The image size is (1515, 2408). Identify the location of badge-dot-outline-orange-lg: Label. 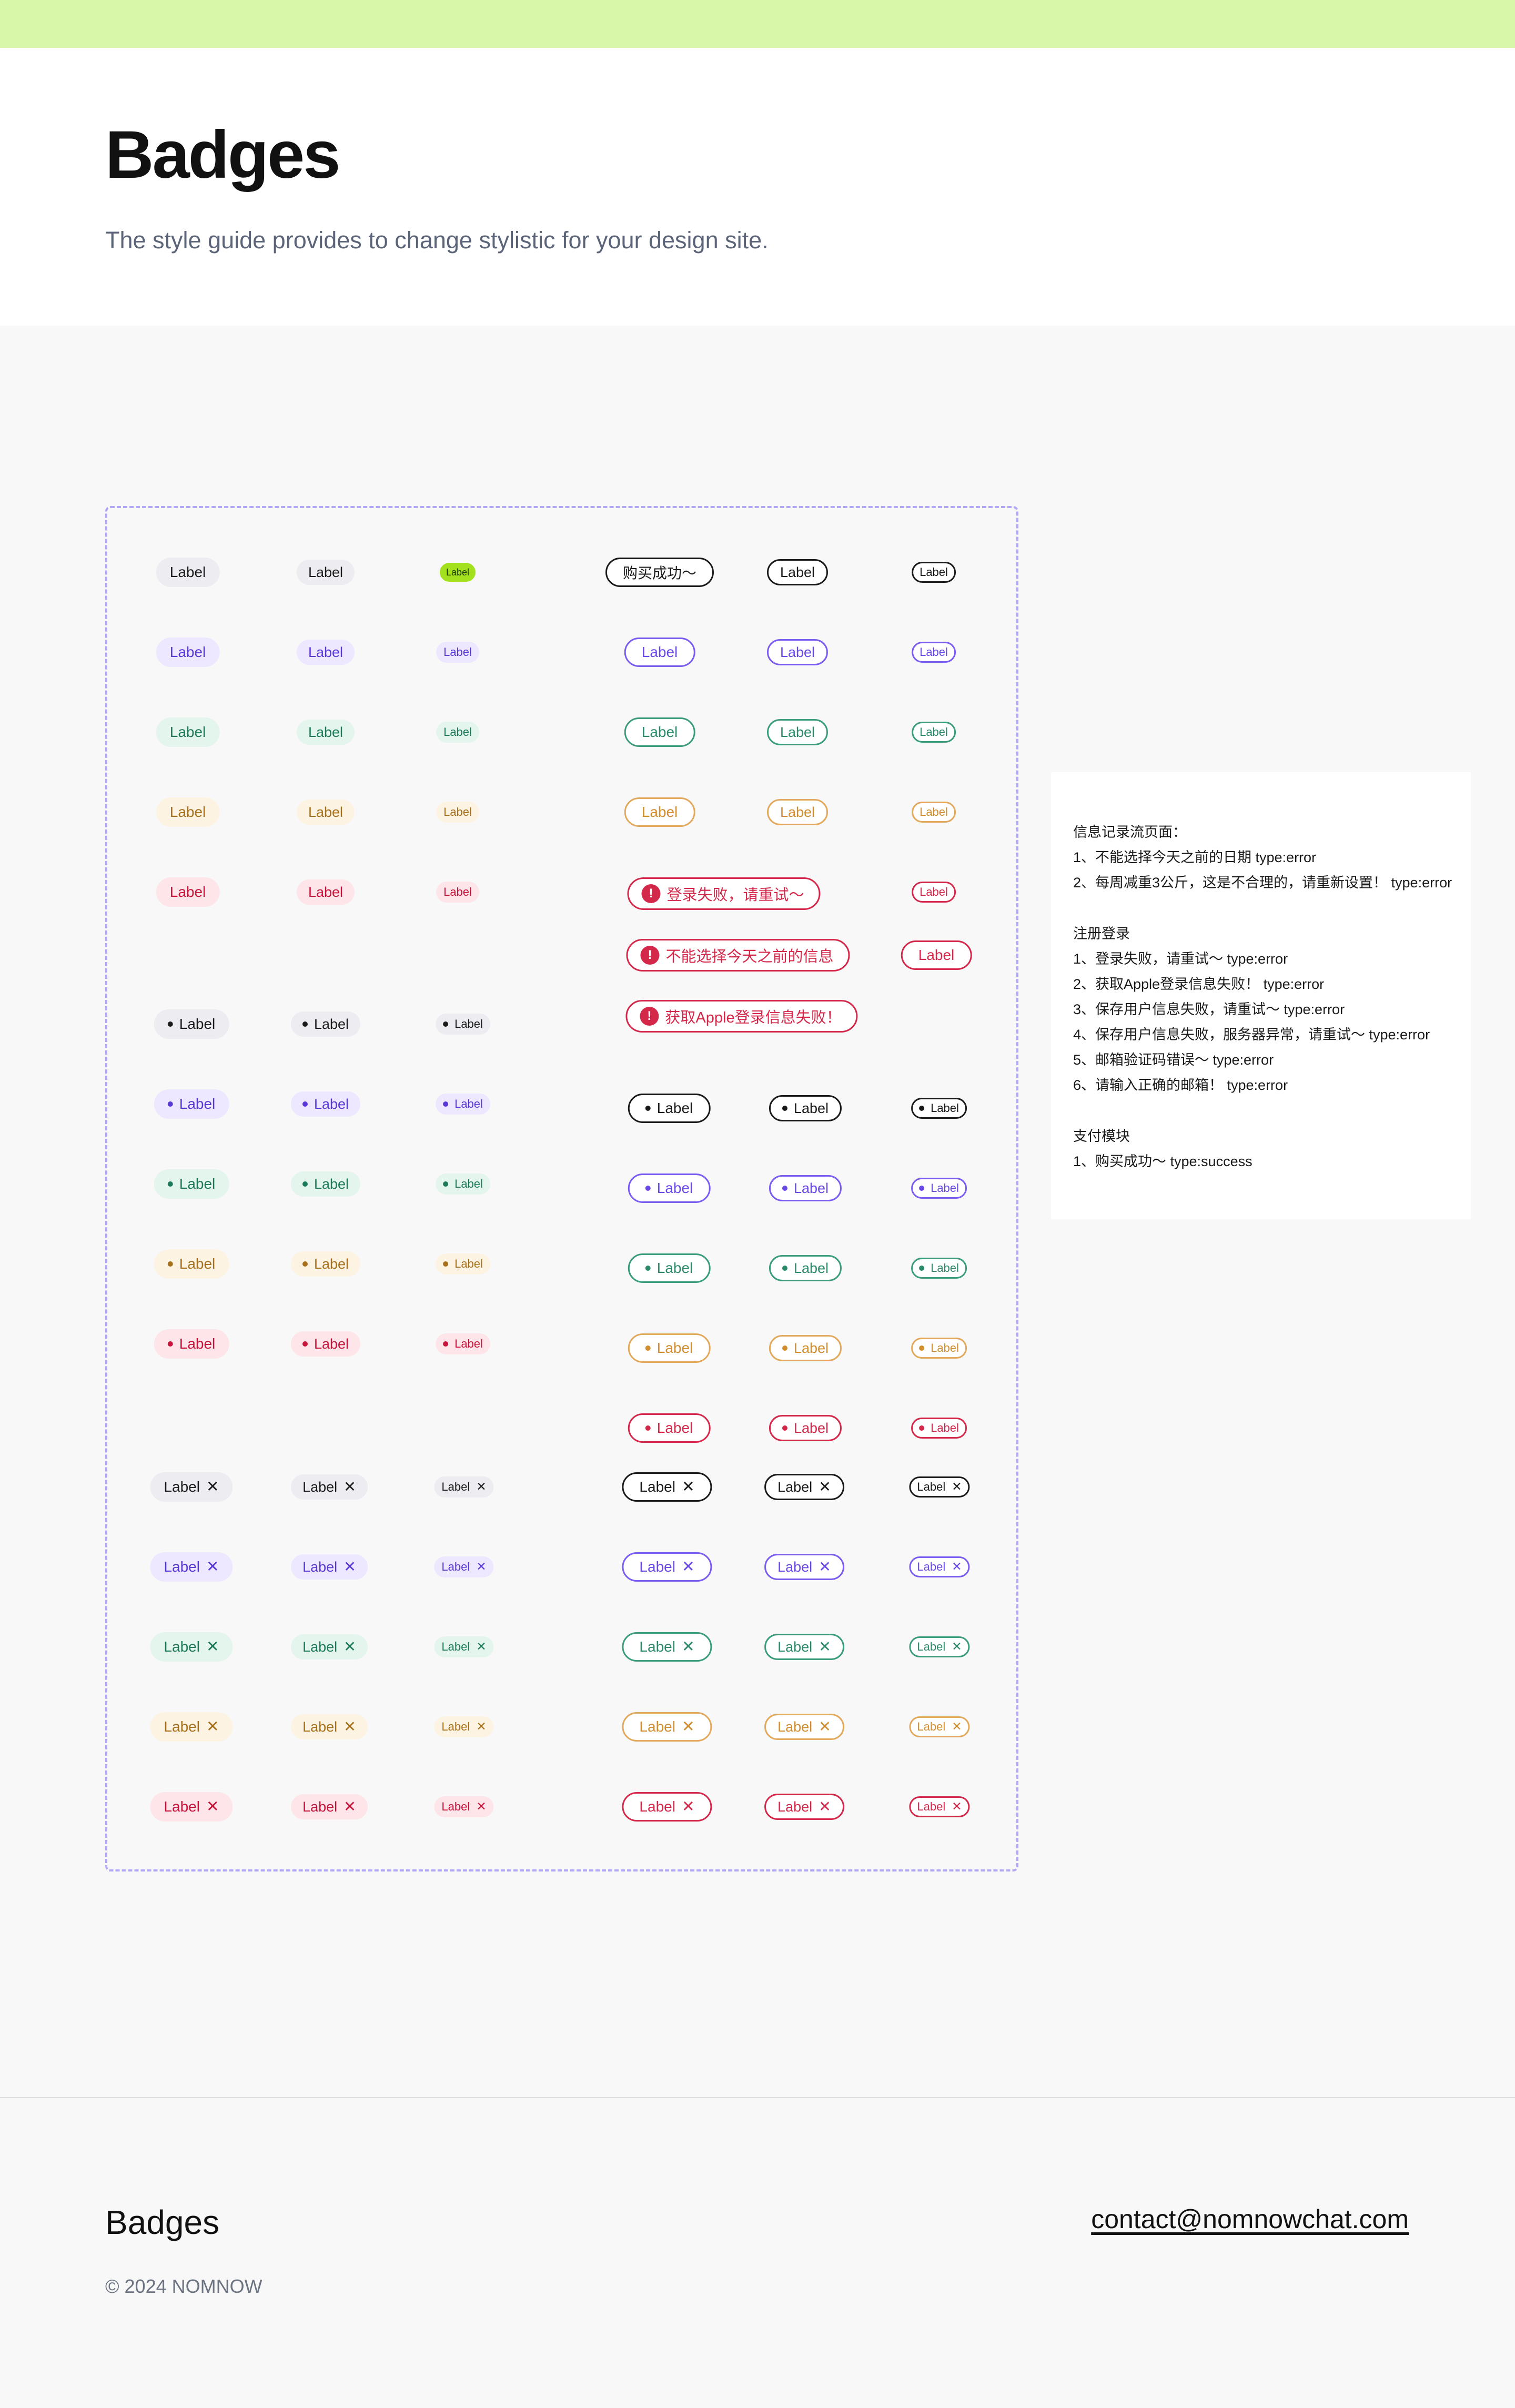
(669, 1348).